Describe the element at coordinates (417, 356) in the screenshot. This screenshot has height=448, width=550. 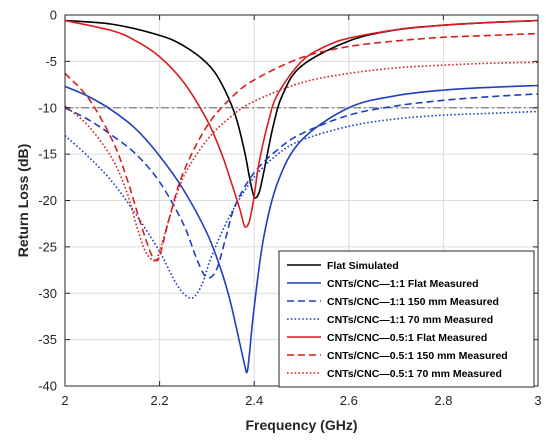
I see `legend-label: CNTs/CNC—0.5:1 150 mm Measured` at that location.